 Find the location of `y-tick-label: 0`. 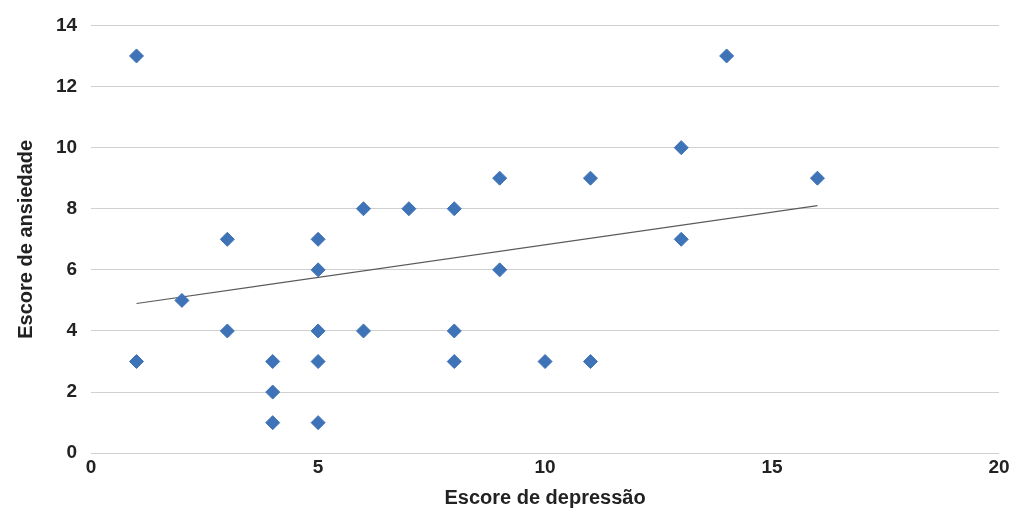

y-tick-label: 0 is located at coordinates (72, 452).